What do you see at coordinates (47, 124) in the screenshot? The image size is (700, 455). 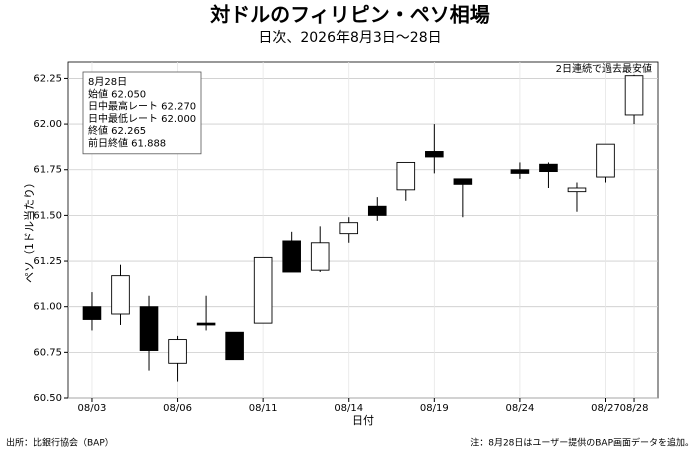 I see `y-tick-label: 62.00` at bounding box center [47, 124].